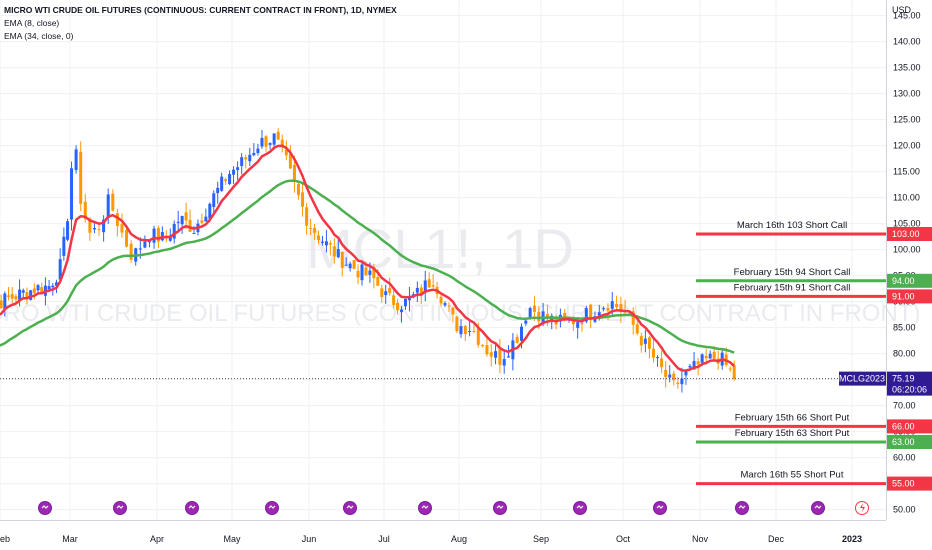  Describe the element at coordinates (31, 23) in the screenshot. I see `legend-ema-fast: EMA (8, close)` at that location.